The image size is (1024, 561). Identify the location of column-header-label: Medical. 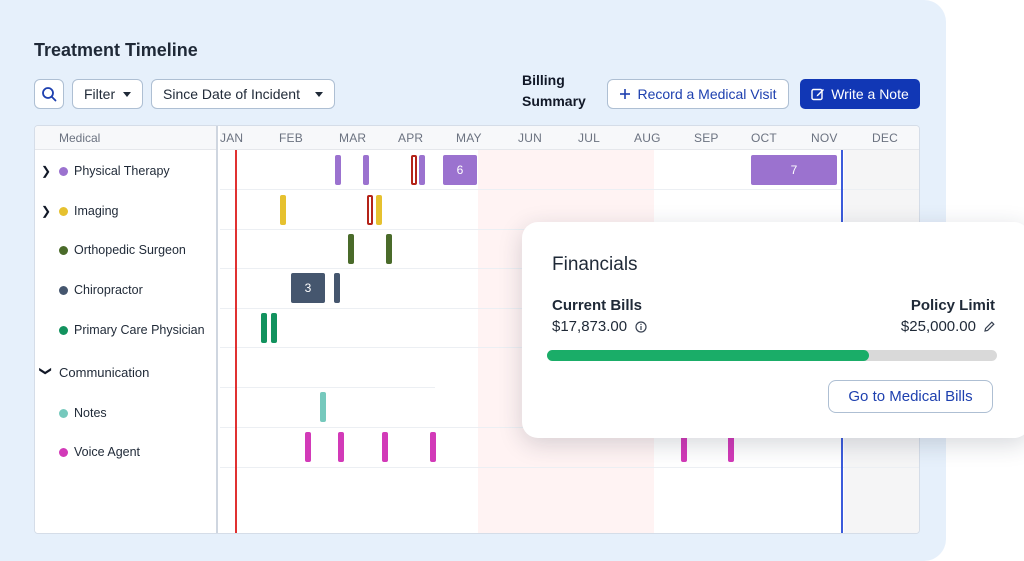
(80, 138).